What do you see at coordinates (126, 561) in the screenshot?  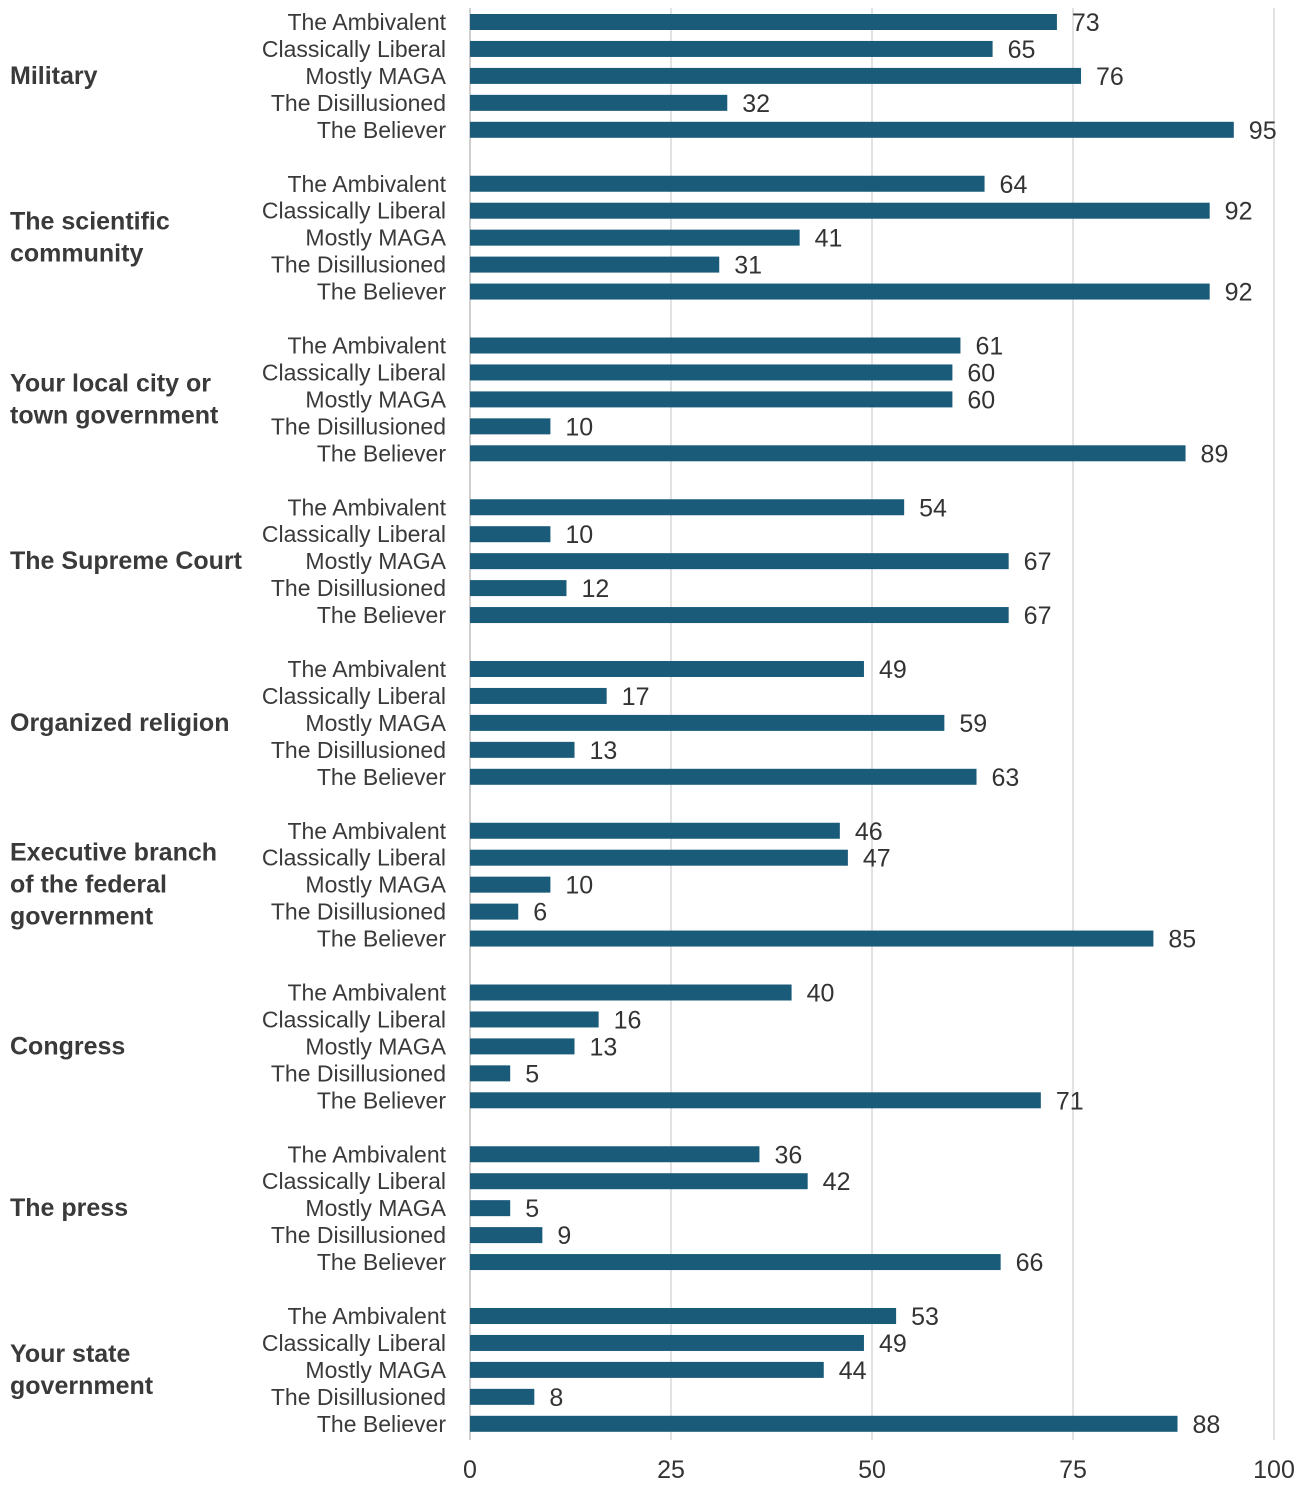 I see `group-label: The Supreme Court` at bounding box center [126, 561].